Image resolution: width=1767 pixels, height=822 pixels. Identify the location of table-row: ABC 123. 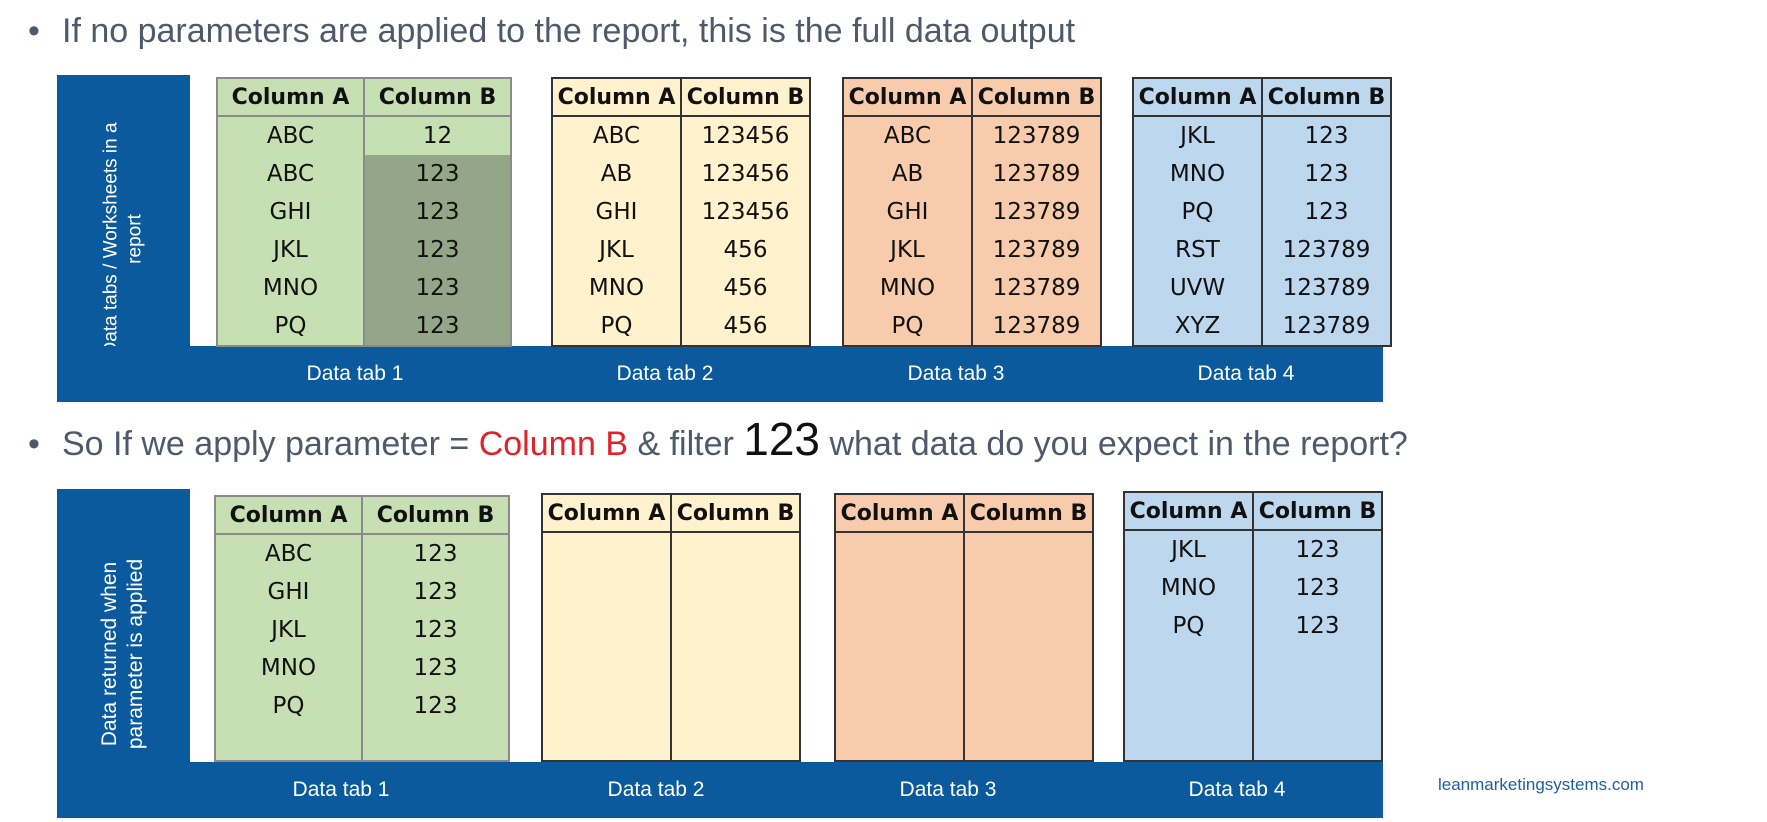
(362, 553).